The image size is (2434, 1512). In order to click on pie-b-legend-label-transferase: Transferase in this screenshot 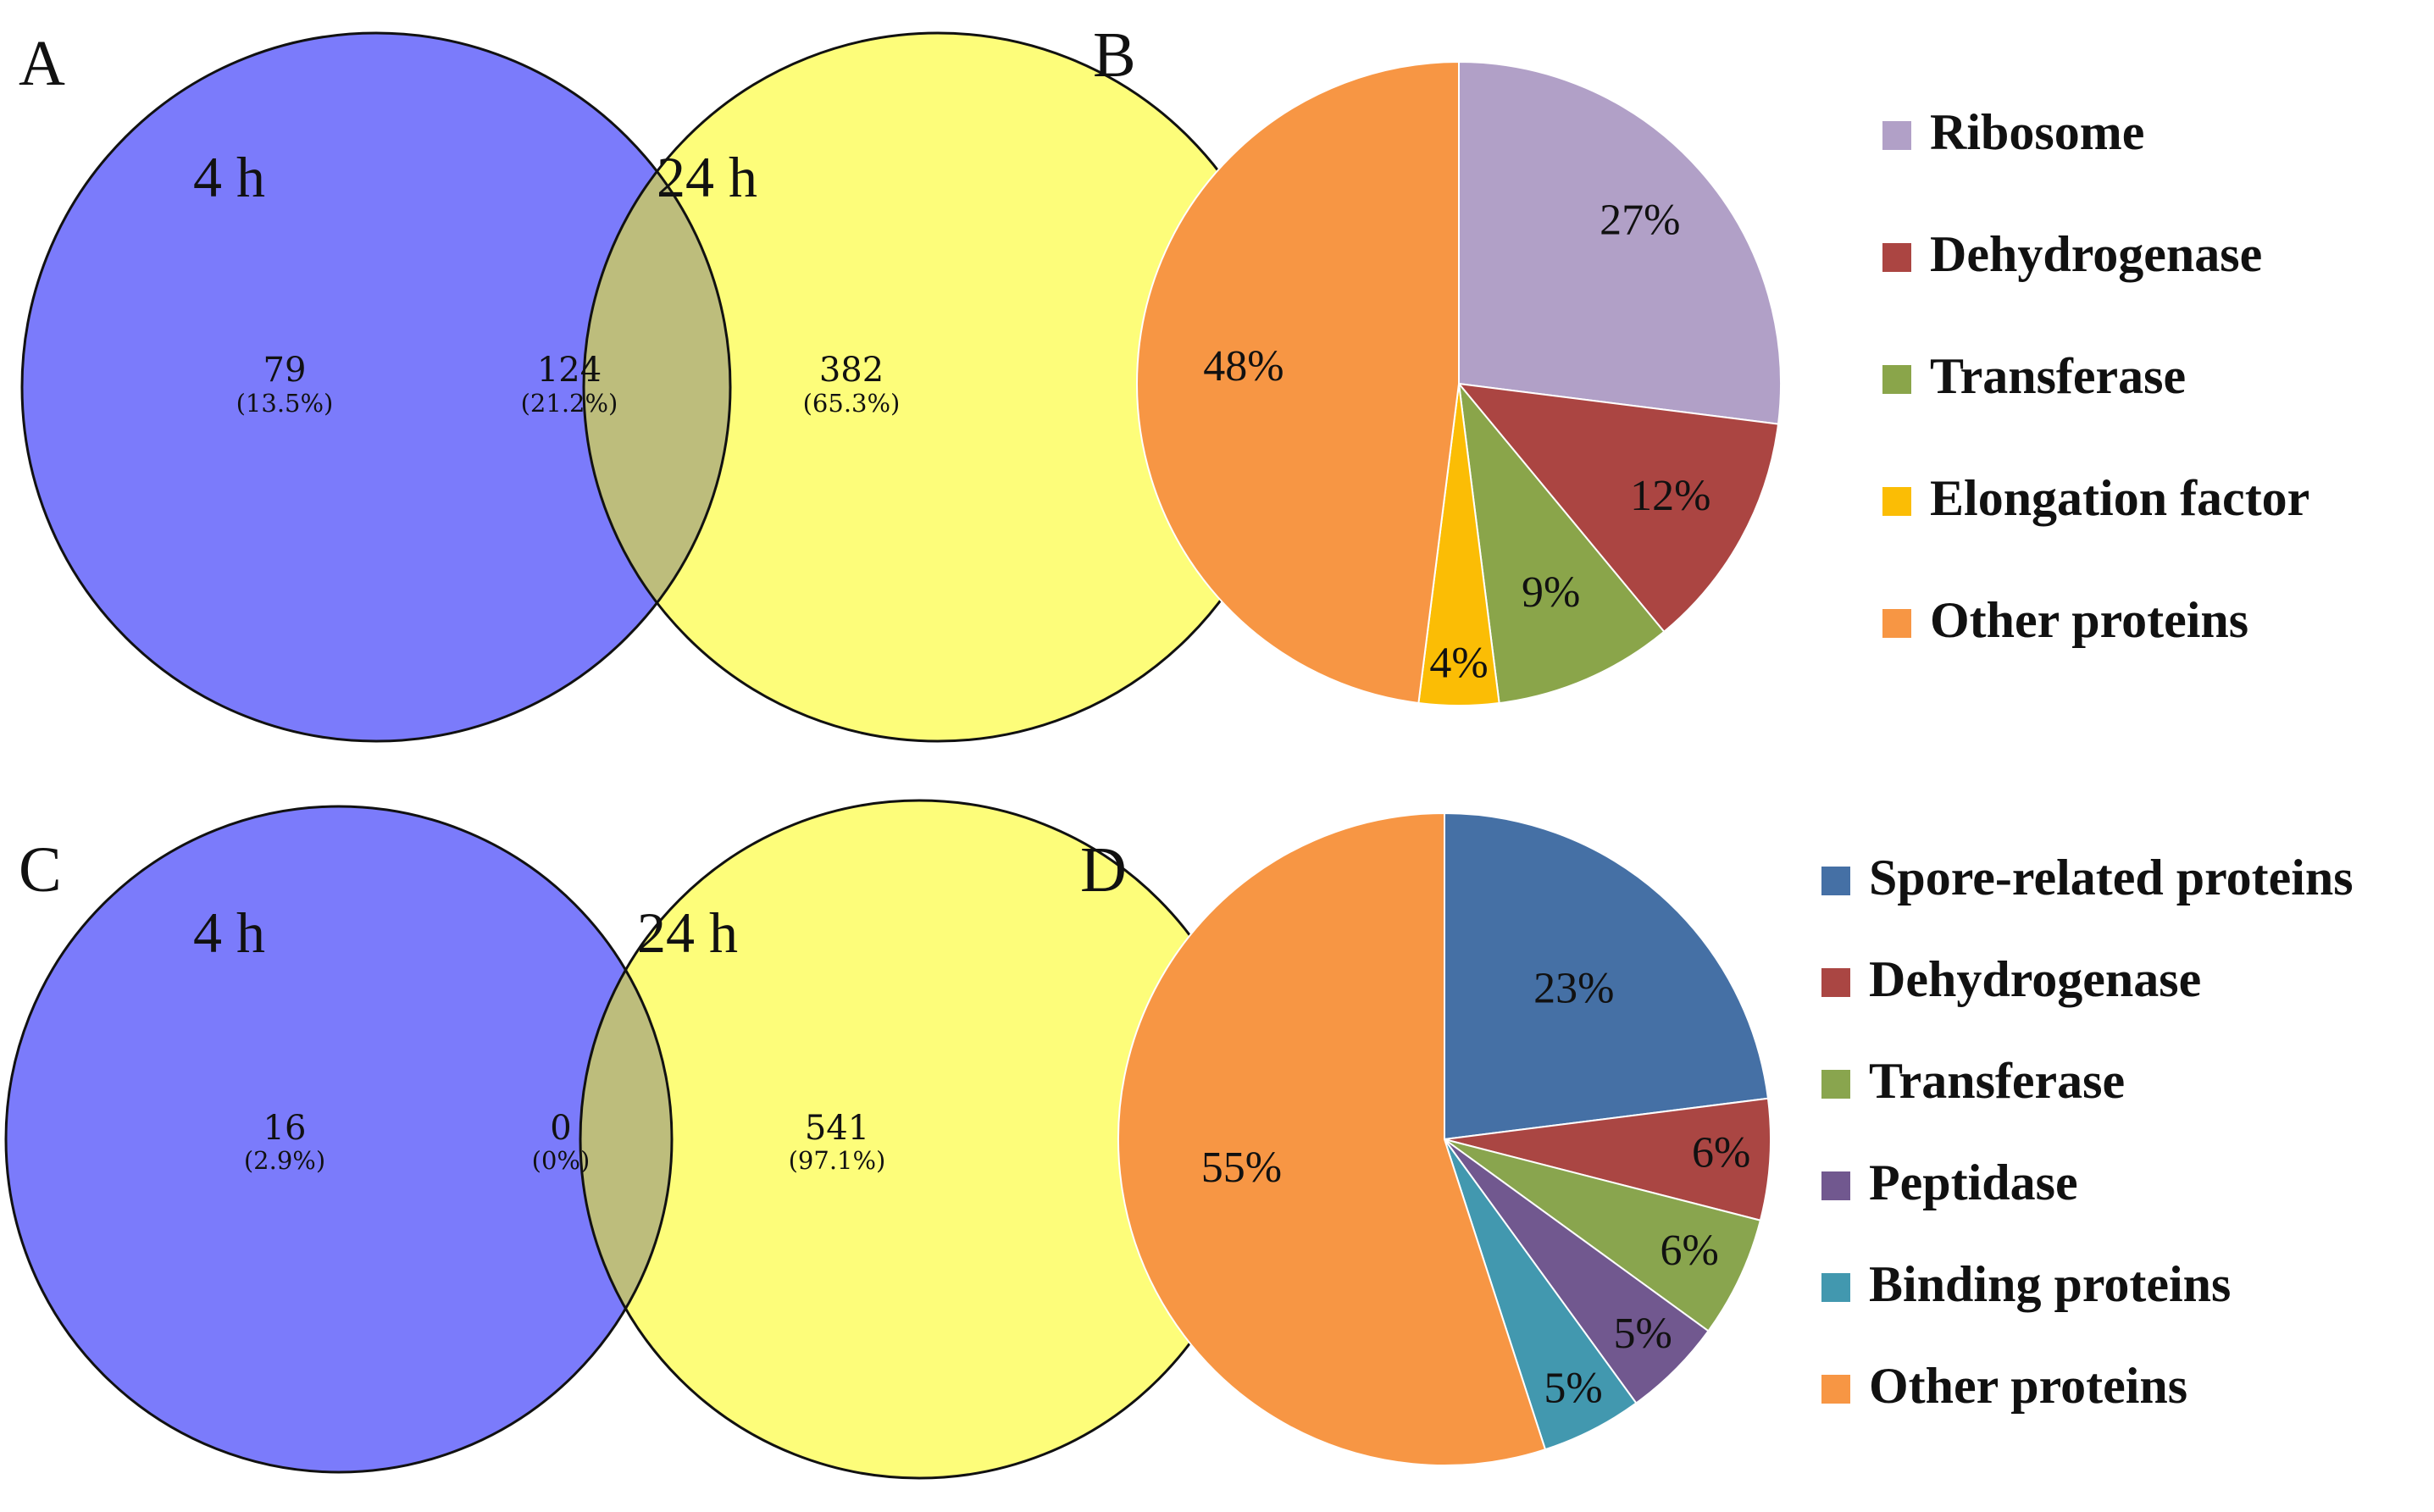, I will do `click(2058, 376)`.